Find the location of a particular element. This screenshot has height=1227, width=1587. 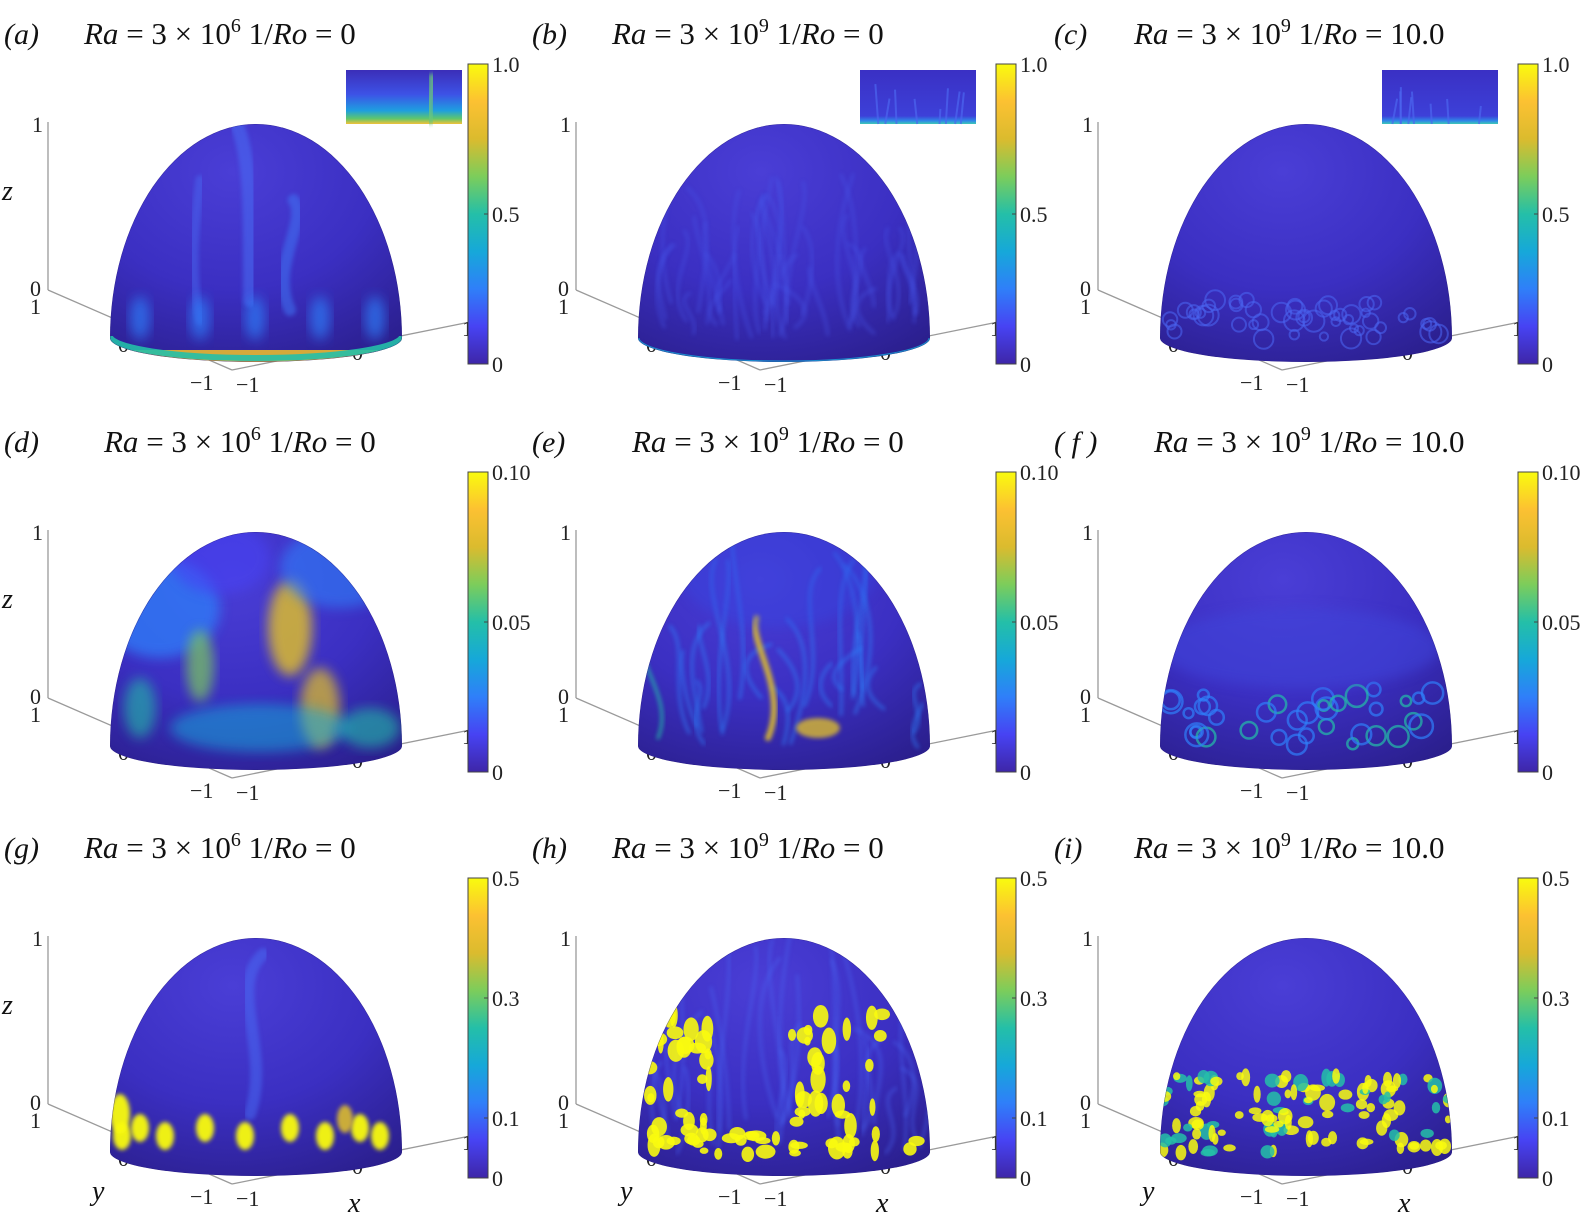

colorbar: 0 0.05 0.10 is located at coordinates (499, 622).